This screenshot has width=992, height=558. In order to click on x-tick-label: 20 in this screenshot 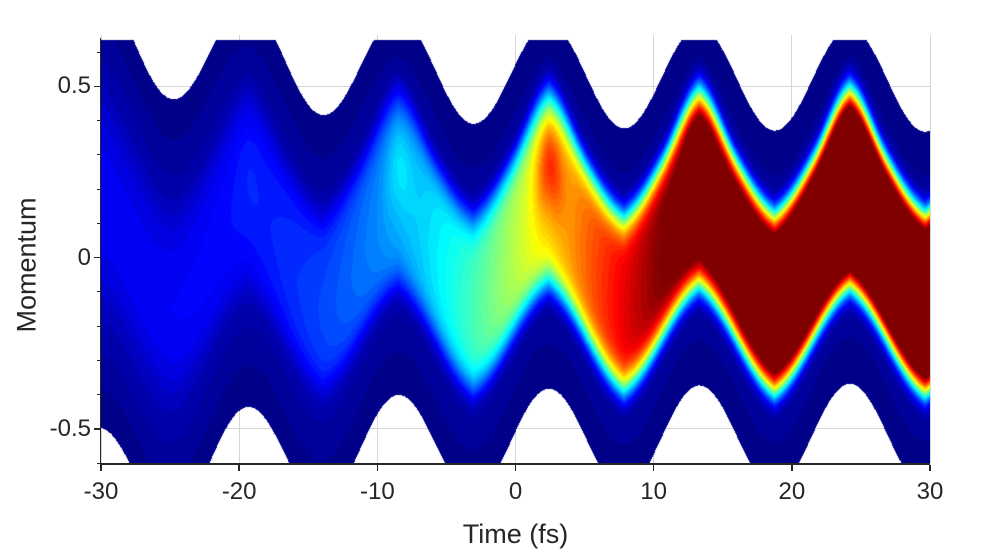, I will do `click(792, 491)`.